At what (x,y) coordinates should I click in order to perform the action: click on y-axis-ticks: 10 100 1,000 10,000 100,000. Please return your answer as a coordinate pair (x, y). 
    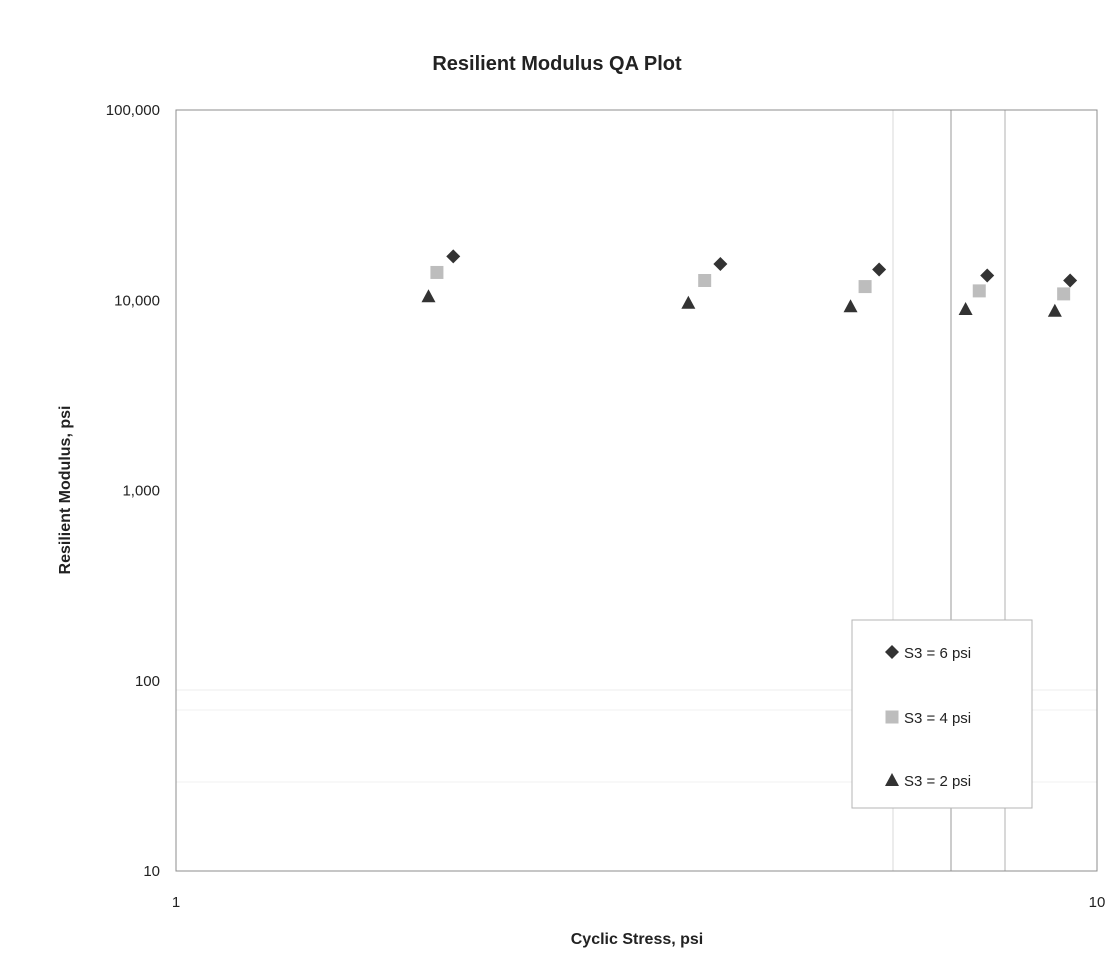
    Looking at the image, I should click on (133, 491).